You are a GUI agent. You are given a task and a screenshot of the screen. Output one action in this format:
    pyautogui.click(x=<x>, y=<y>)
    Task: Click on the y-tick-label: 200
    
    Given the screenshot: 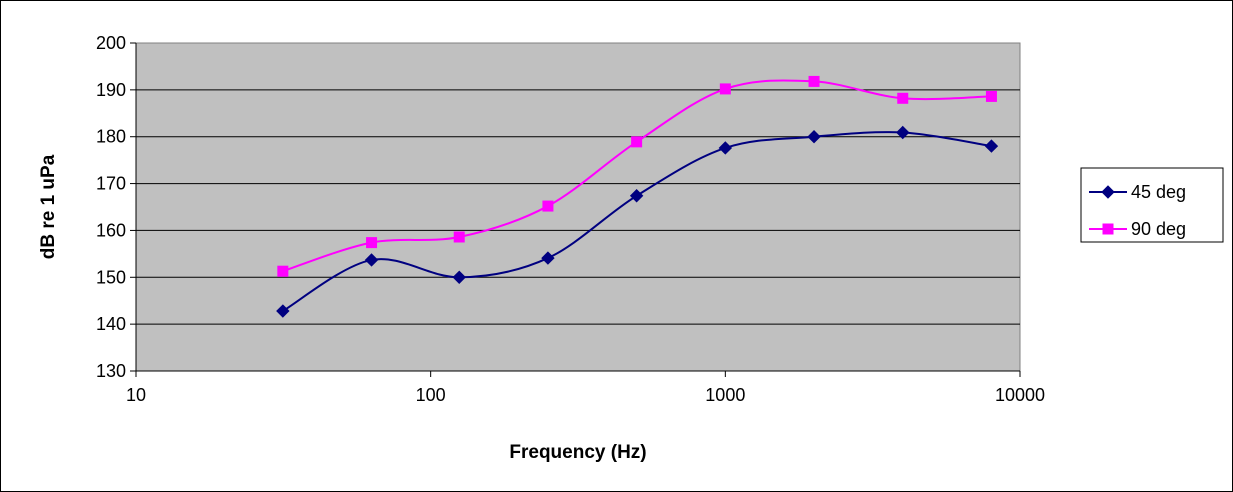 What is the action you would take?
    pyautogui.click(x=111, y=43)
    